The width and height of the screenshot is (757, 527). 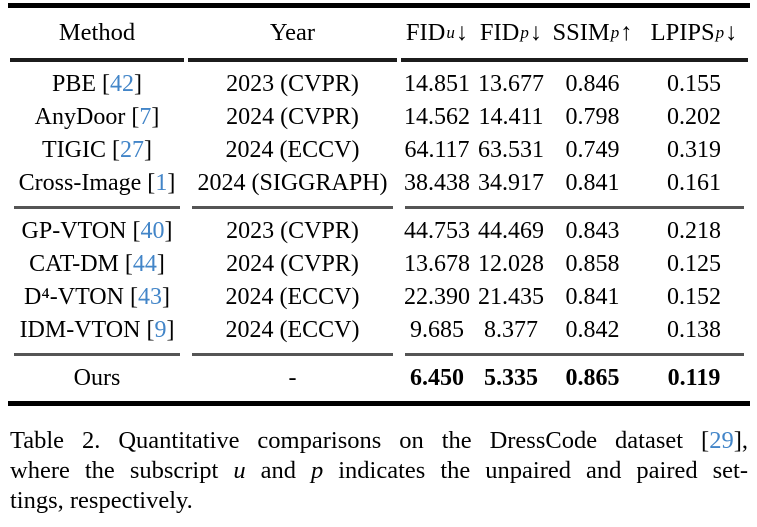 I want to click on citation-link: 40, so click(x=152, y=231).